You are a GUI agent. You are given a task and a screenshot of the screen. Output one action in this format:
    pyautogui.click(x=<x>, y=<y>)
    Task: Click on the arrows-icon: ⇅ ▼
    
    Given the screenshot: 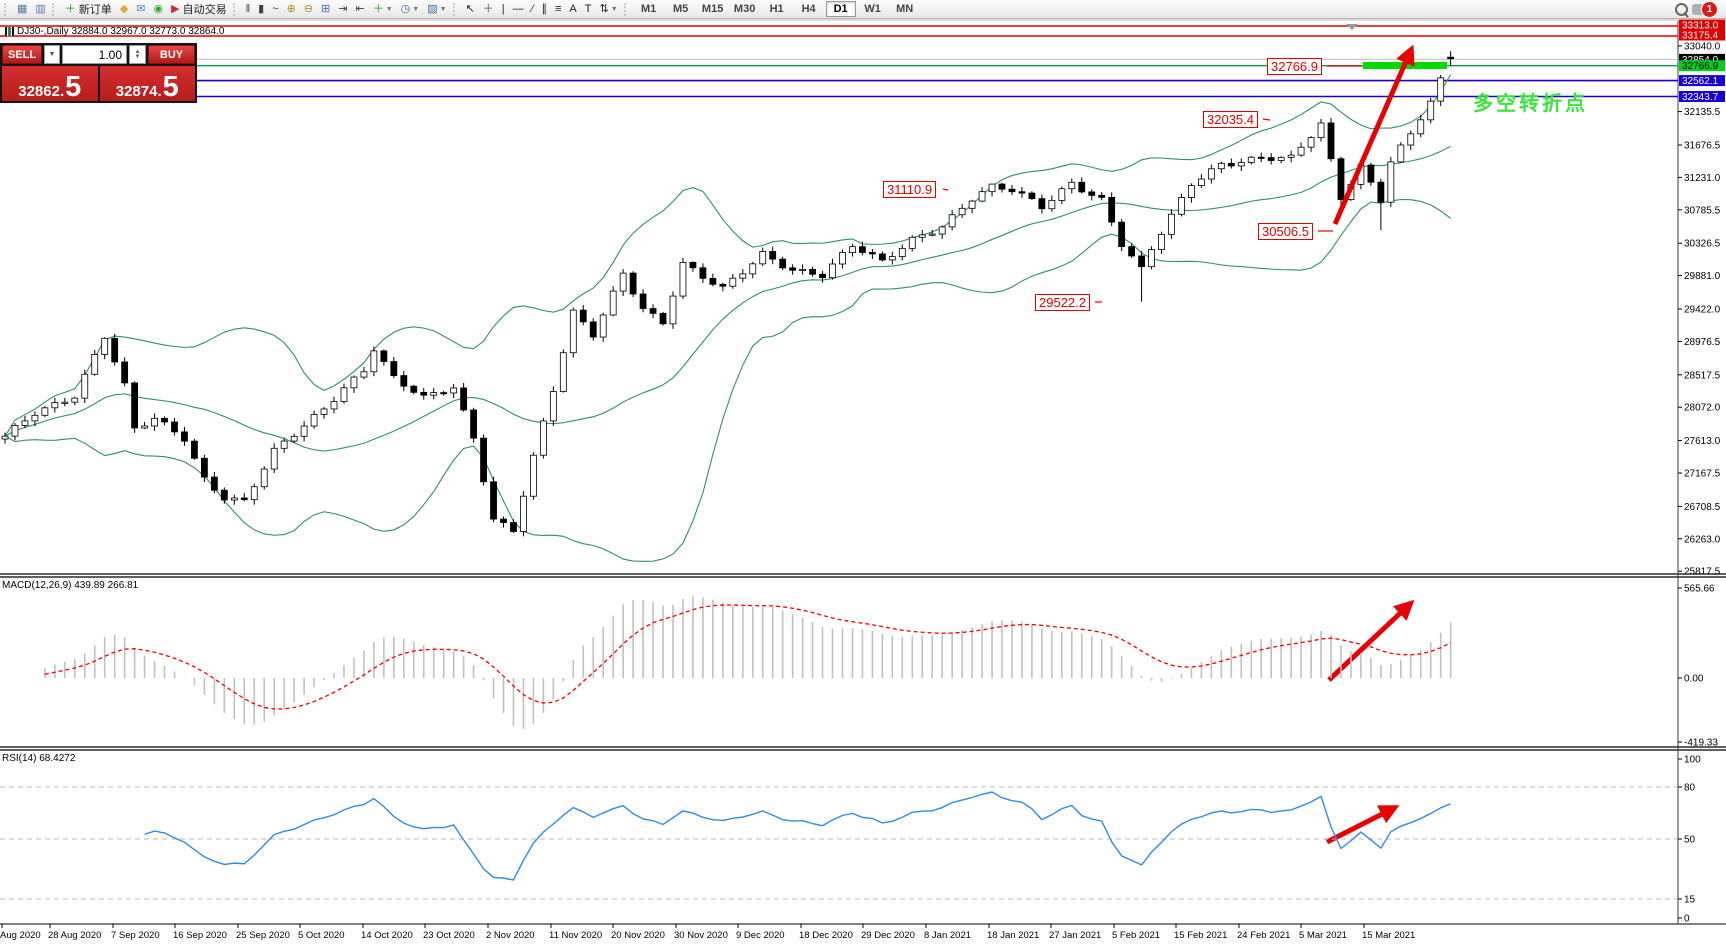 What is the action you would take?
    pyautogui.click(x=608, y=9)
    